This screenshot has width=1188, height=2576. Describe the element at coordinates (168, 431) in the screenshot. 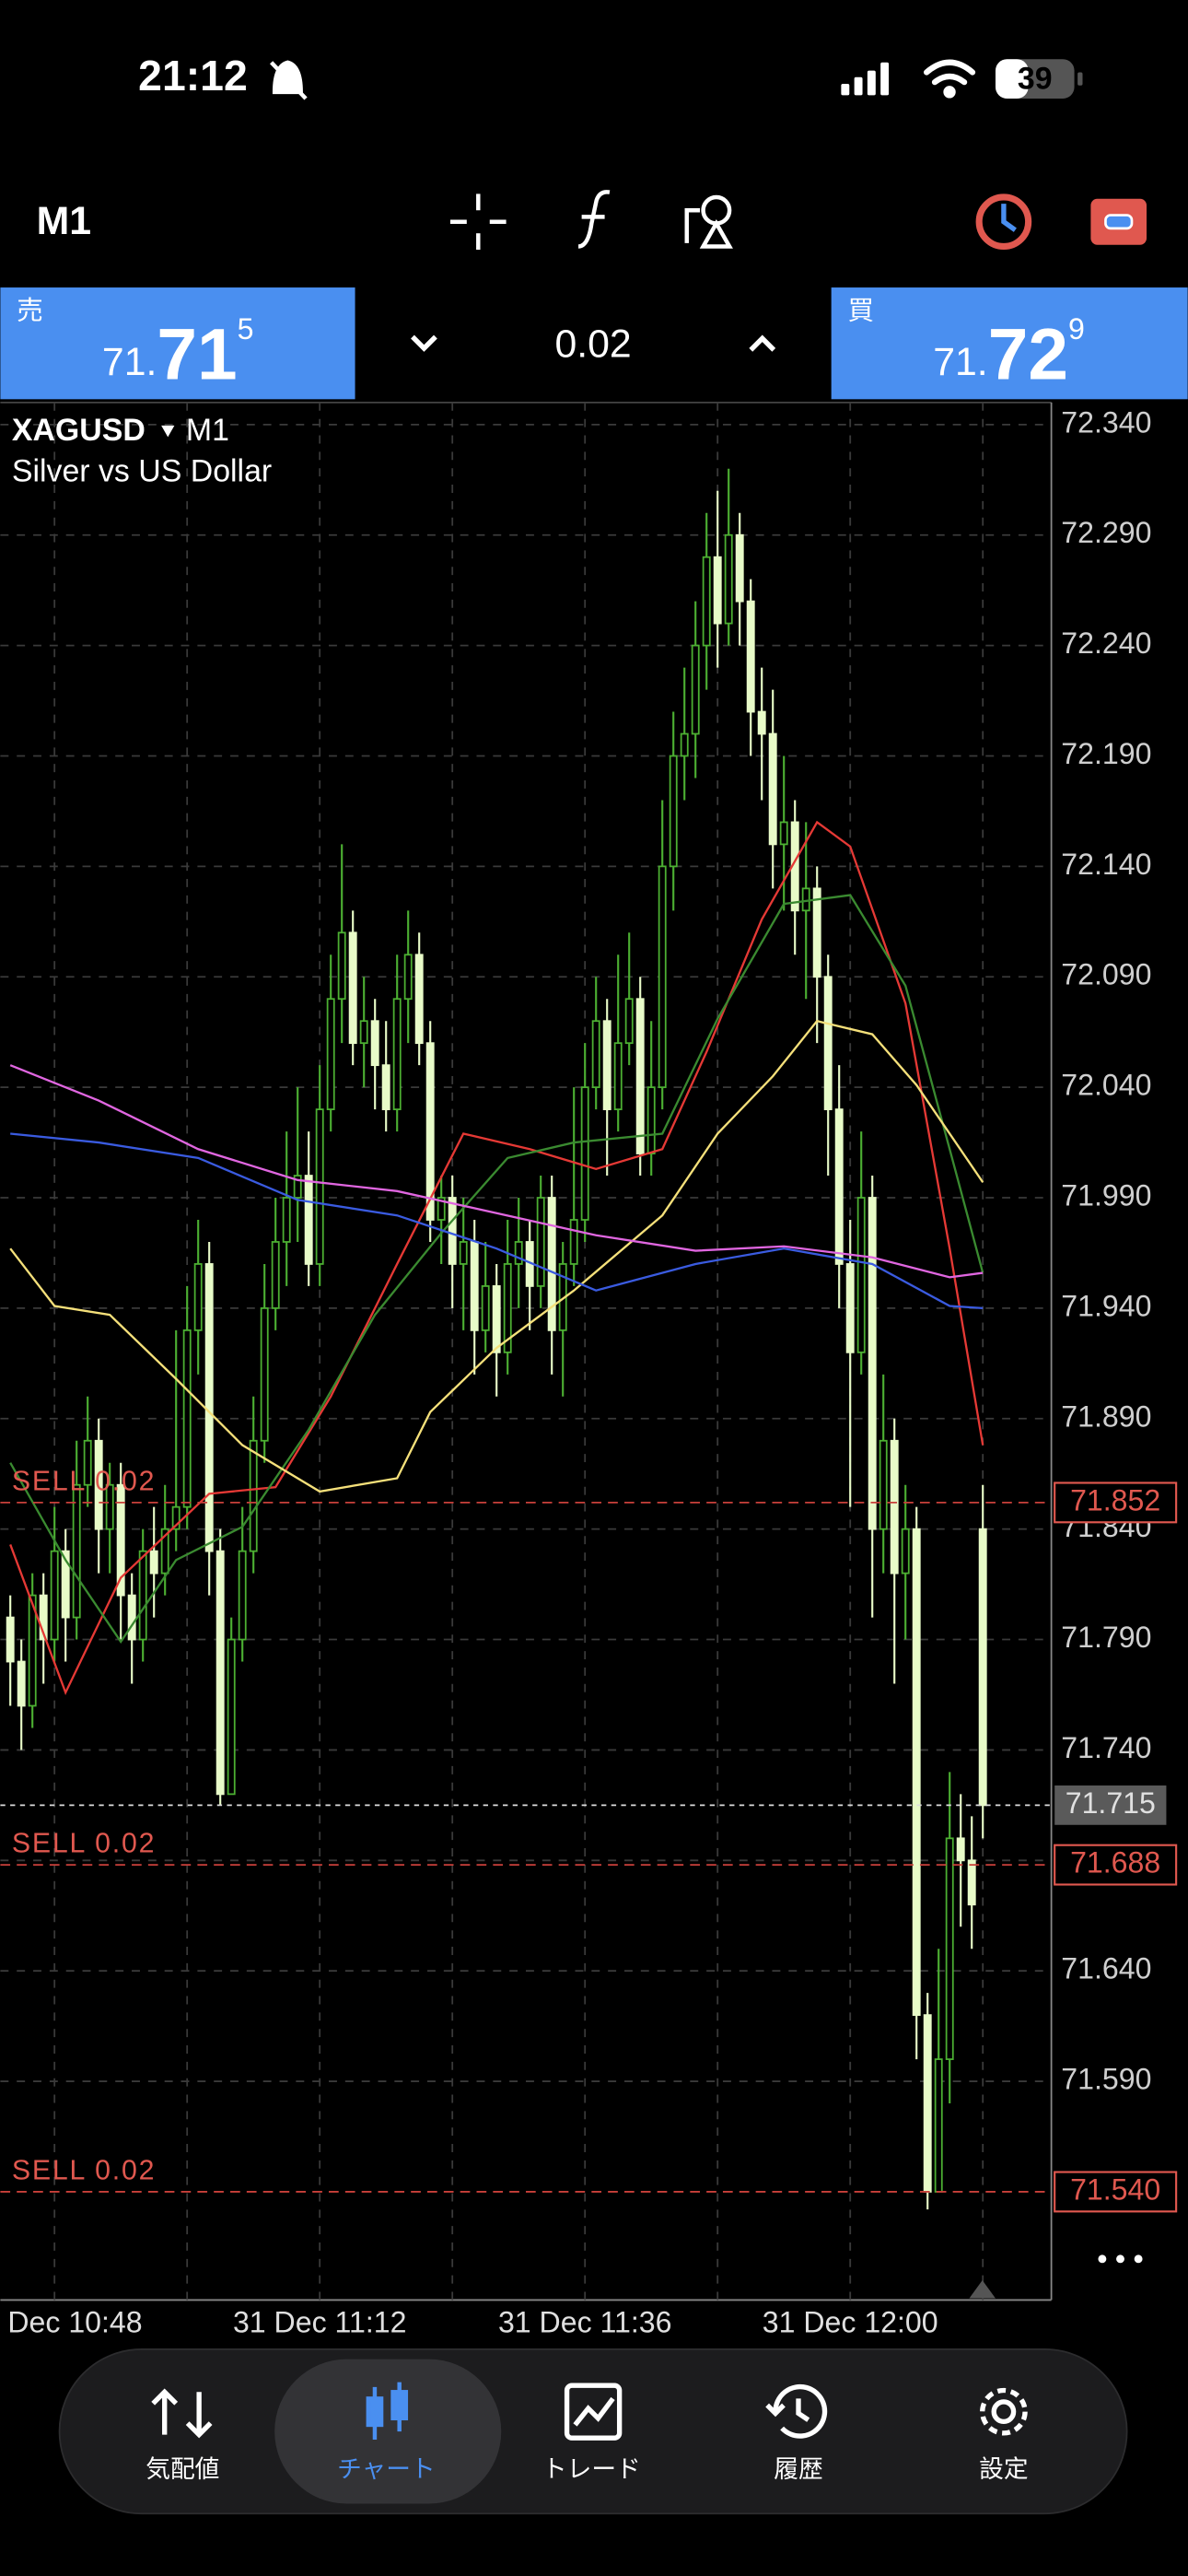

I see `symbol-dropdown` at that location.